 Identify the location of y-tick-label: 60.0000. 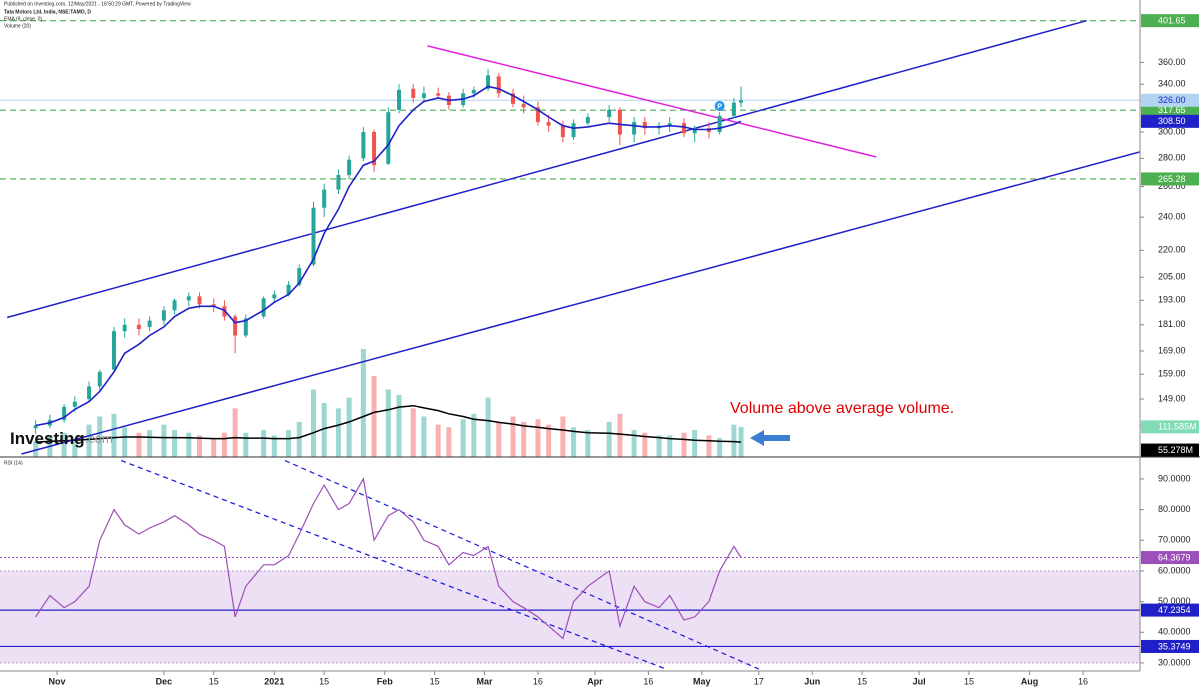
(1174, 570).